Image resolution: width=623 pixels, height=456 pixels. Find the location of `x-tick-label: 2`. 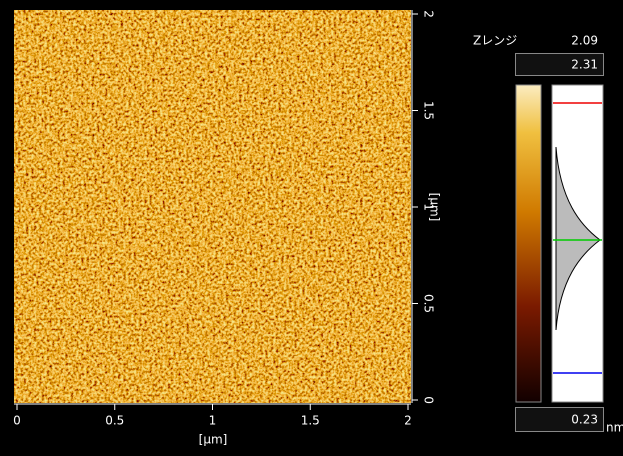

x-tick-label: 2 is located at coordinates (408, 421).